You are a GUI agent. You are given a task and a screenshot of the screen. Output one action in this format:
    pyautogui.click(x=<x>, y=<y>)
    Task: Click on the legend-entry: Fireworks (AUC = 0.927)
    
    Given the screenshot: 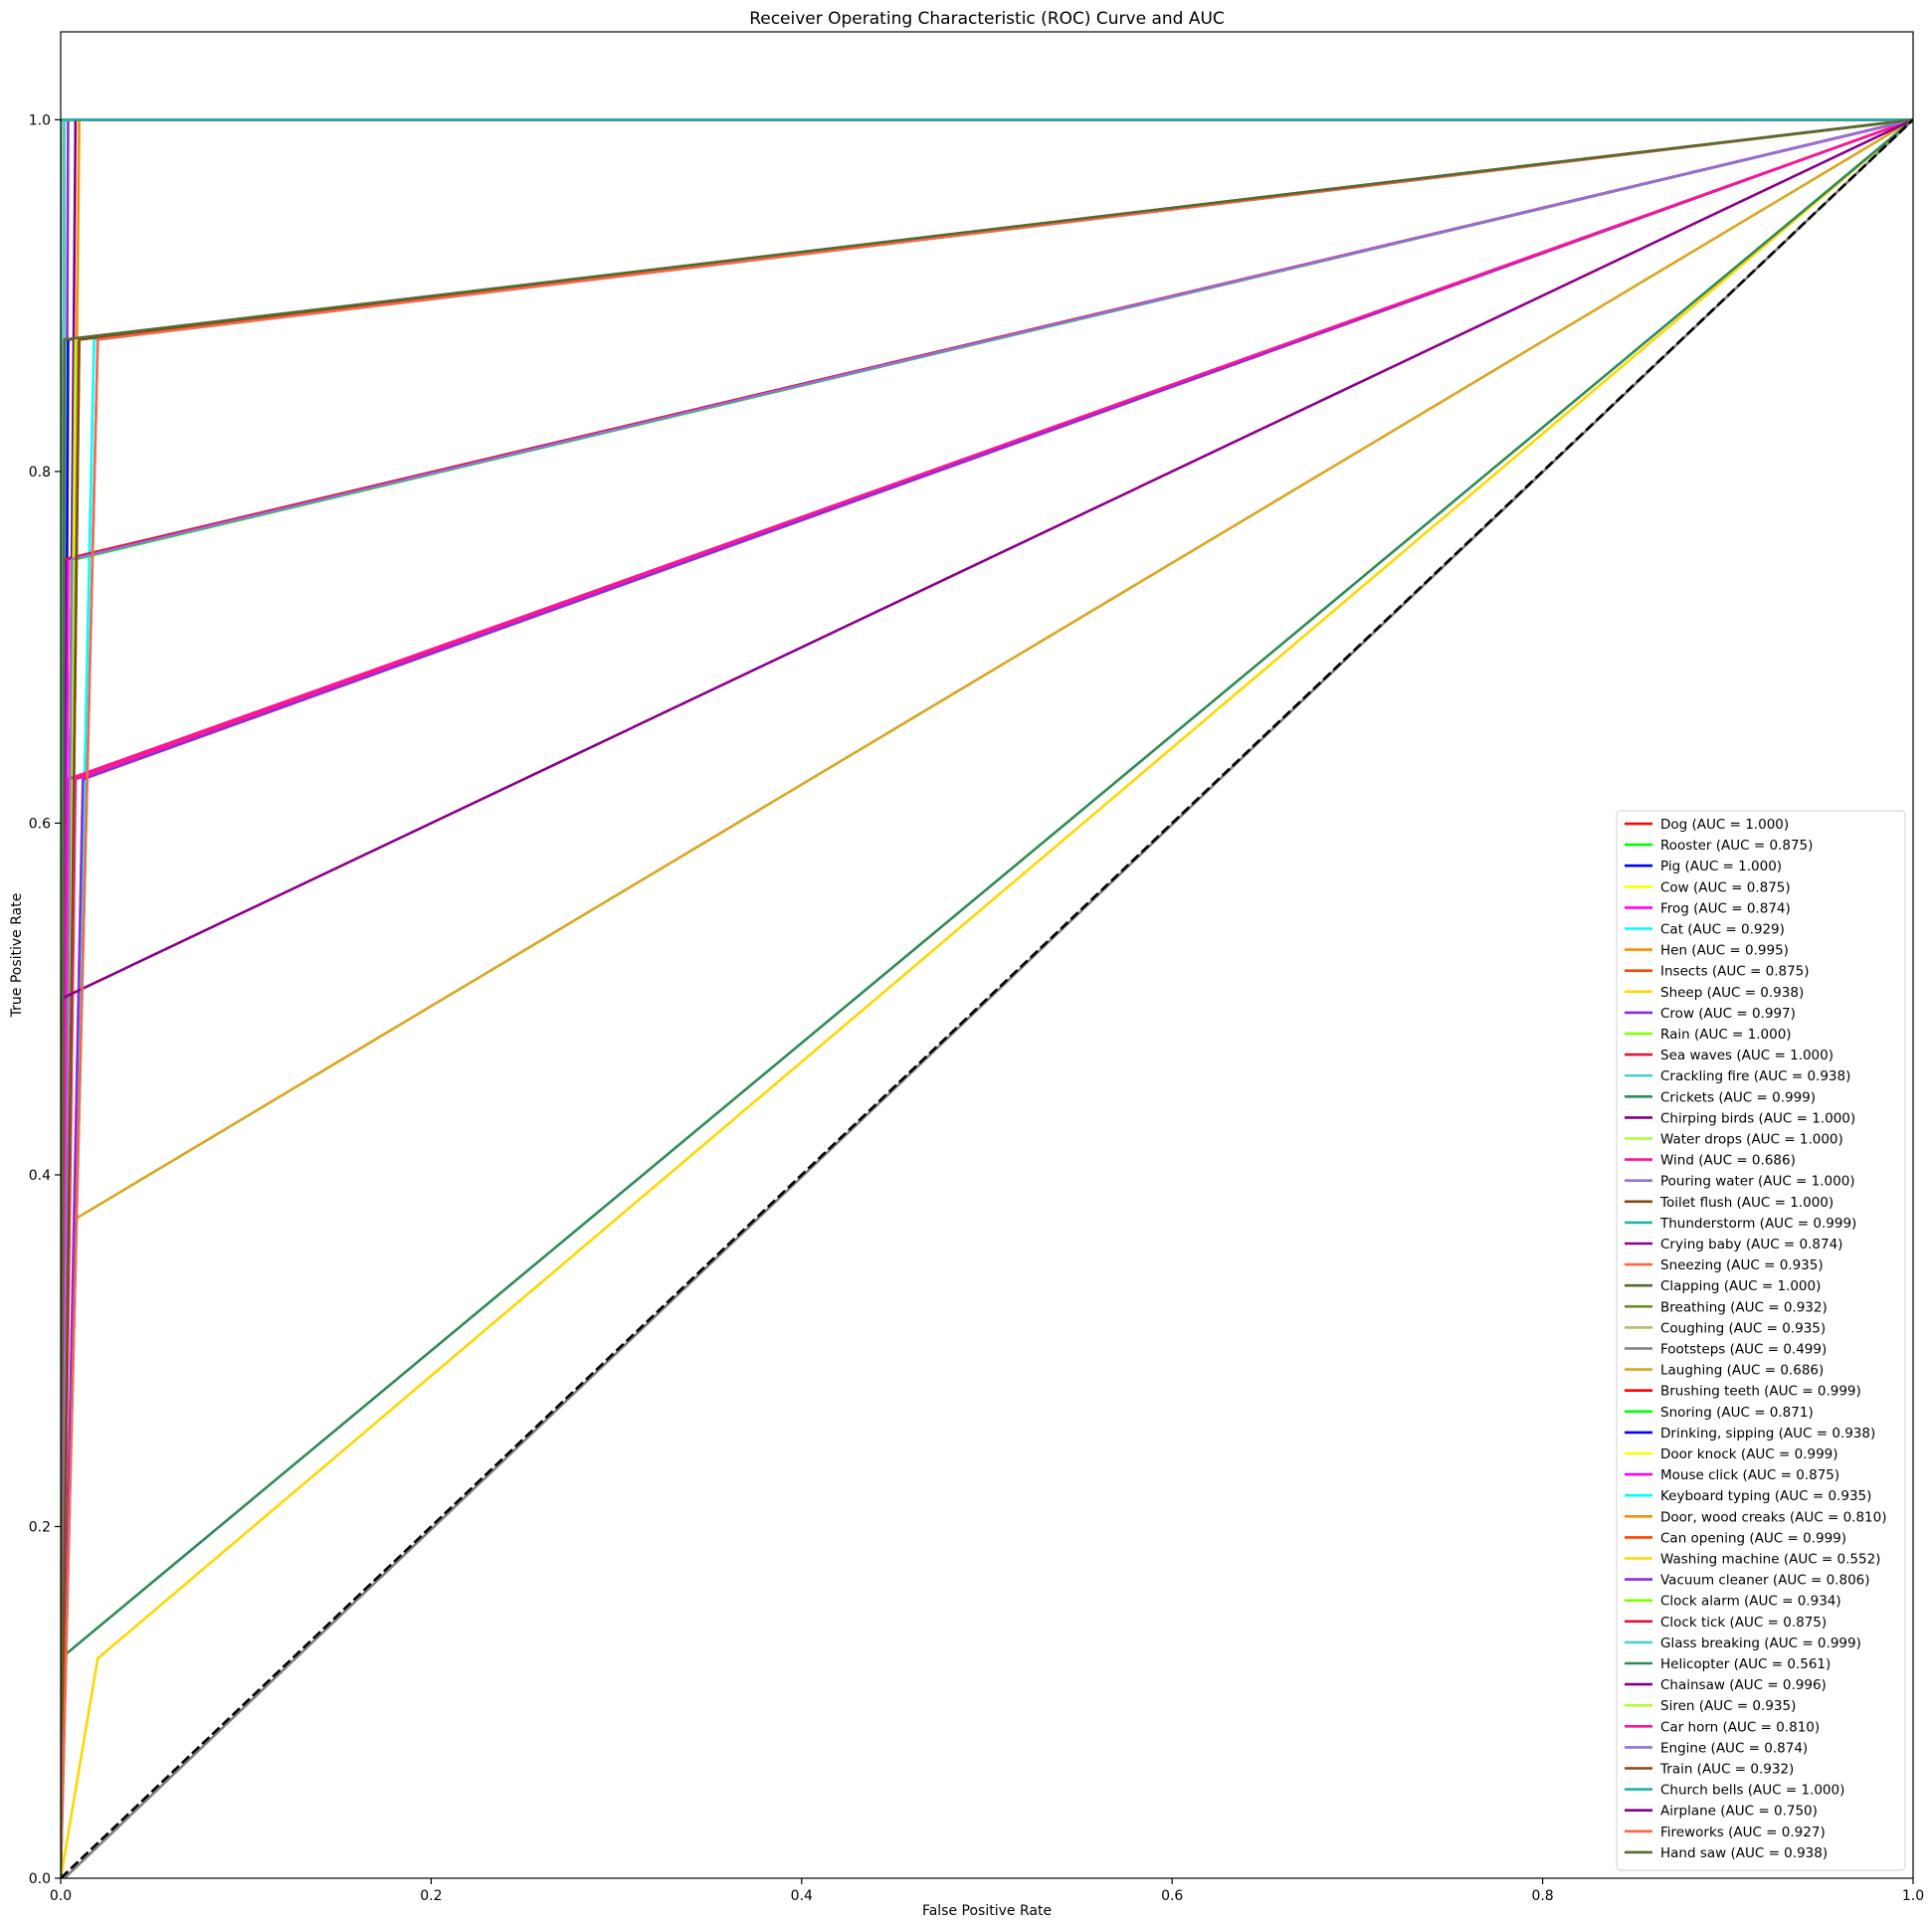 What is the action you would take?
    pyautogui.click(x=1743, y=1832)
    